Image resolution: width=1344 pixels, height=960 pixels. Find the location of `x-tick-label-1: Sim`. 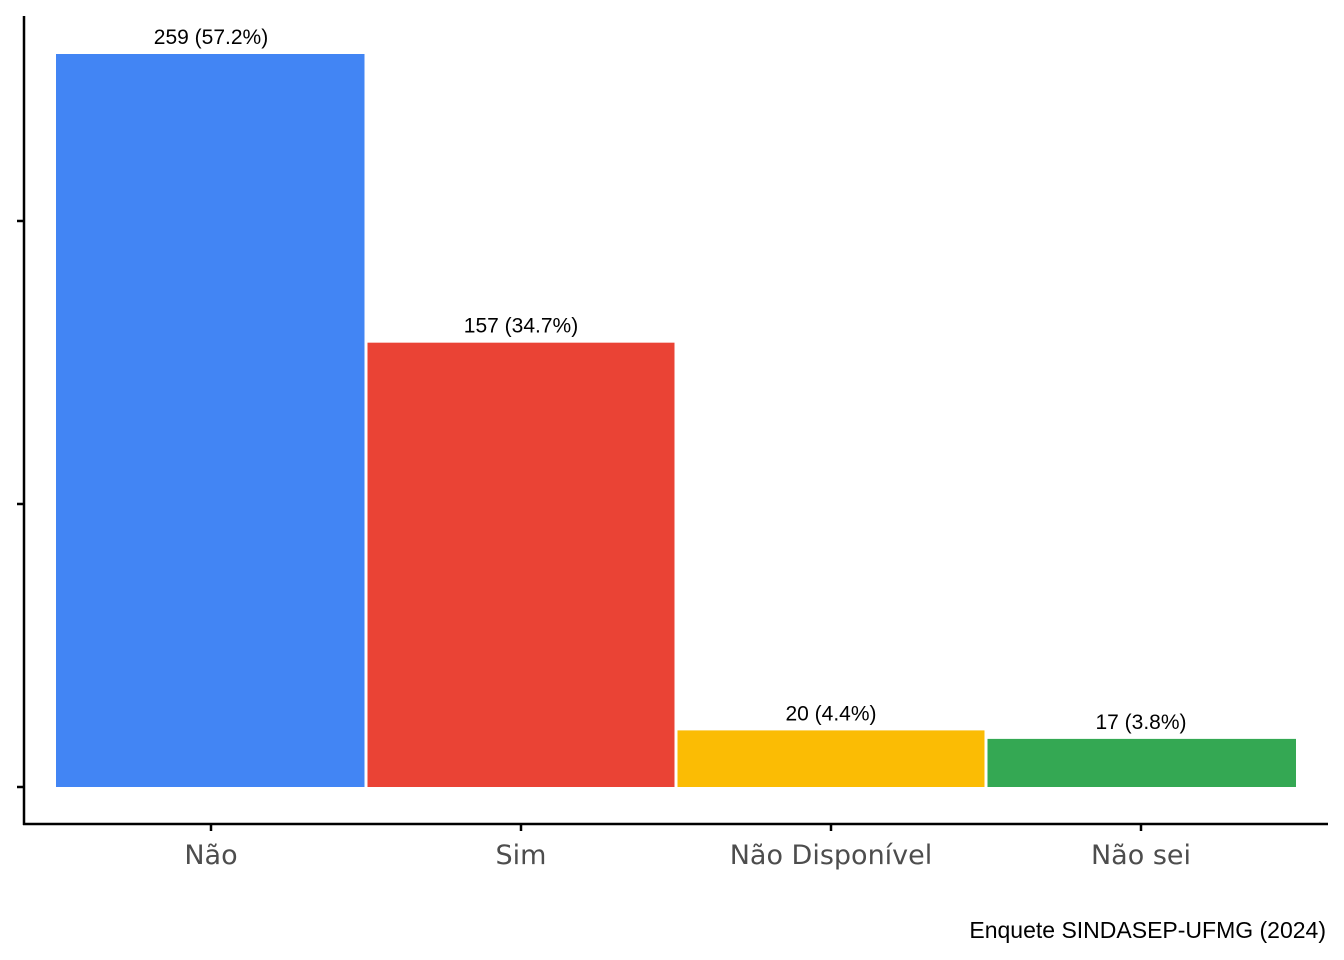

x-tick-label-1: Sim is located at coordinates (521, 855).